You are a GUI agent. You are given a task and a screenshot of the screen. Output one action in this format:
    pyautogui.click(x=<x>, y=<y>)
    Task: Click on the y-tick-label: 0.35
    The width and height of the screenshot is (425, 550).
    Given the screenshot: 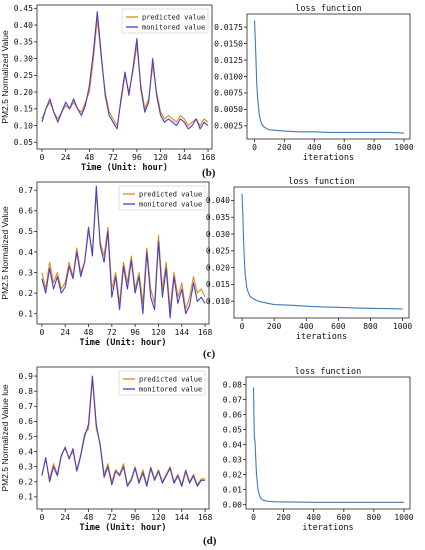 What is the action you would take?
    pyautogui.click(x=23, y=42)
    